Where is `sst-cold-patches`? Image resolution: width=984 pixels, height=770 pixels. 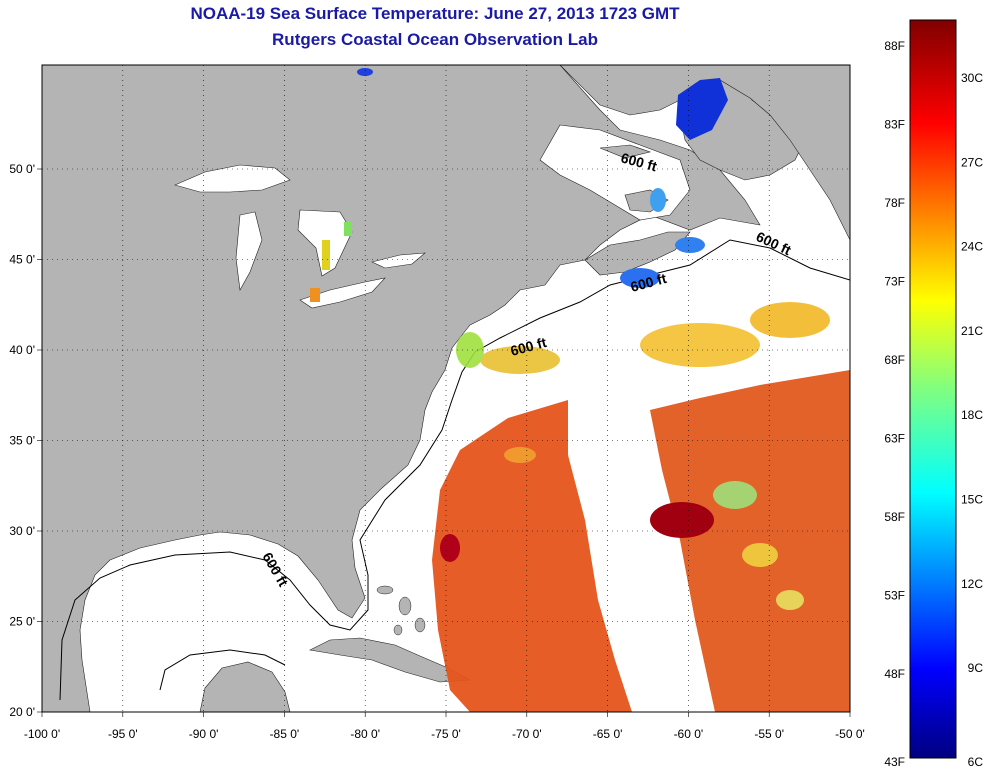
sst-cold-patches is located at coordinates (542, 178).